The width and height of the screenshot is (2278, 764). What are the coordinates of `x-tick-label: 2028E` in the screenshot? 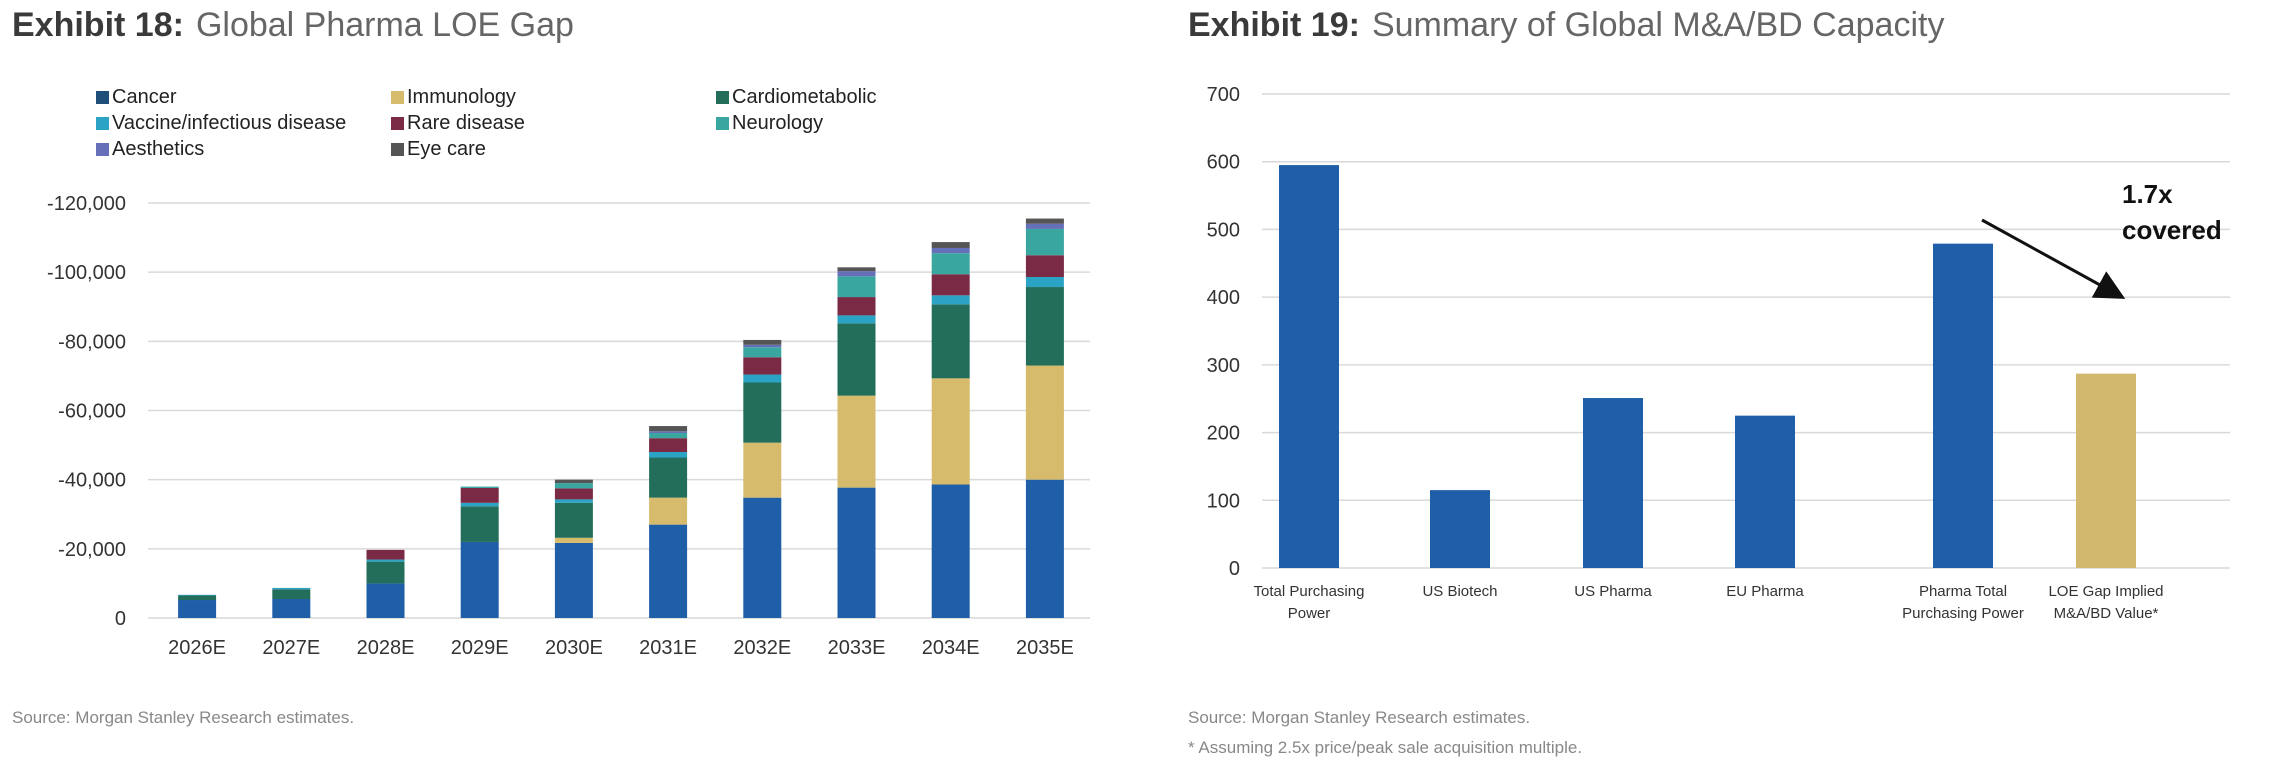 It's located at (386, 648).